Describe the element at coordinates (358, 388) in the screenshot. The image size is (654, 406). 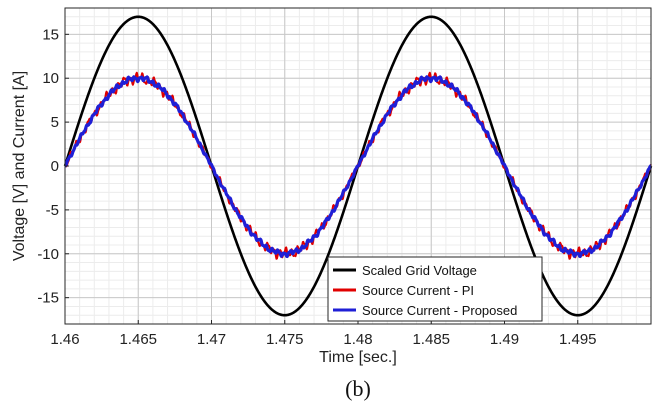
I see `figure-caption: (b)` at that location.